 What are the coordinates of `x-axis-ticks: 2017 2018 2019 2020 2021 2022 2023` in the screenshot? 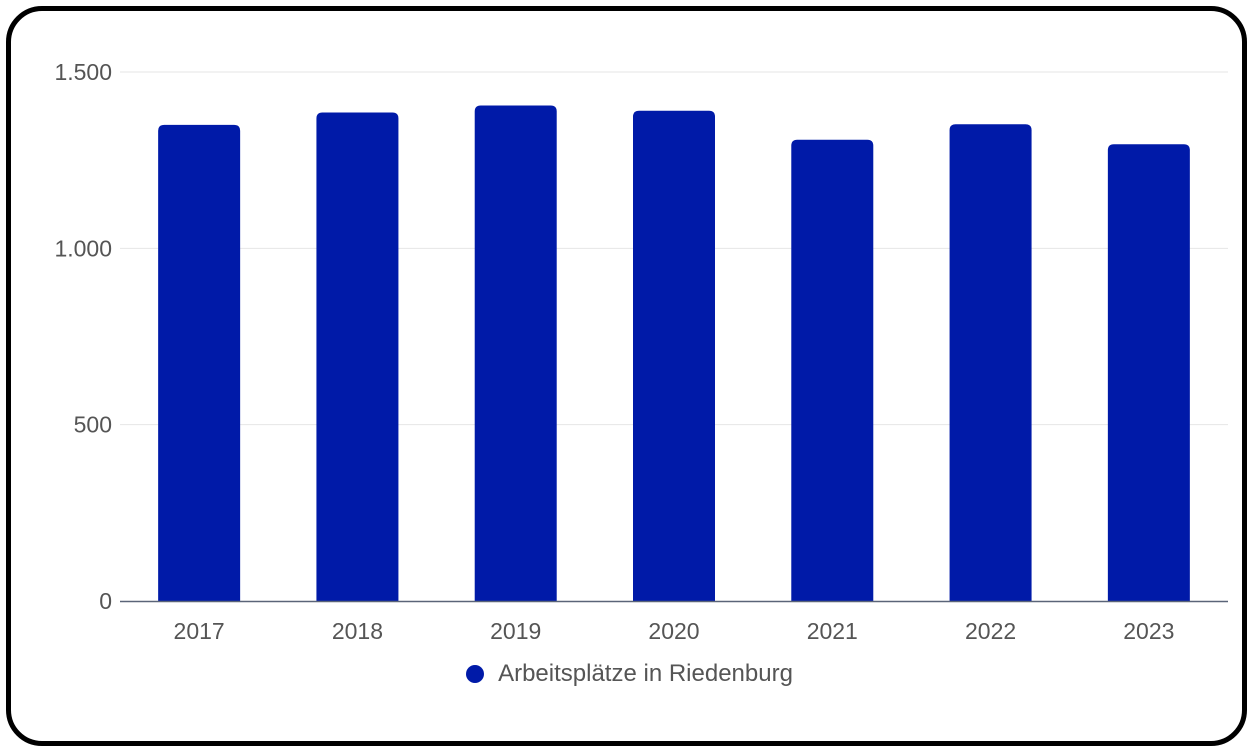 It's located at (674, 622).